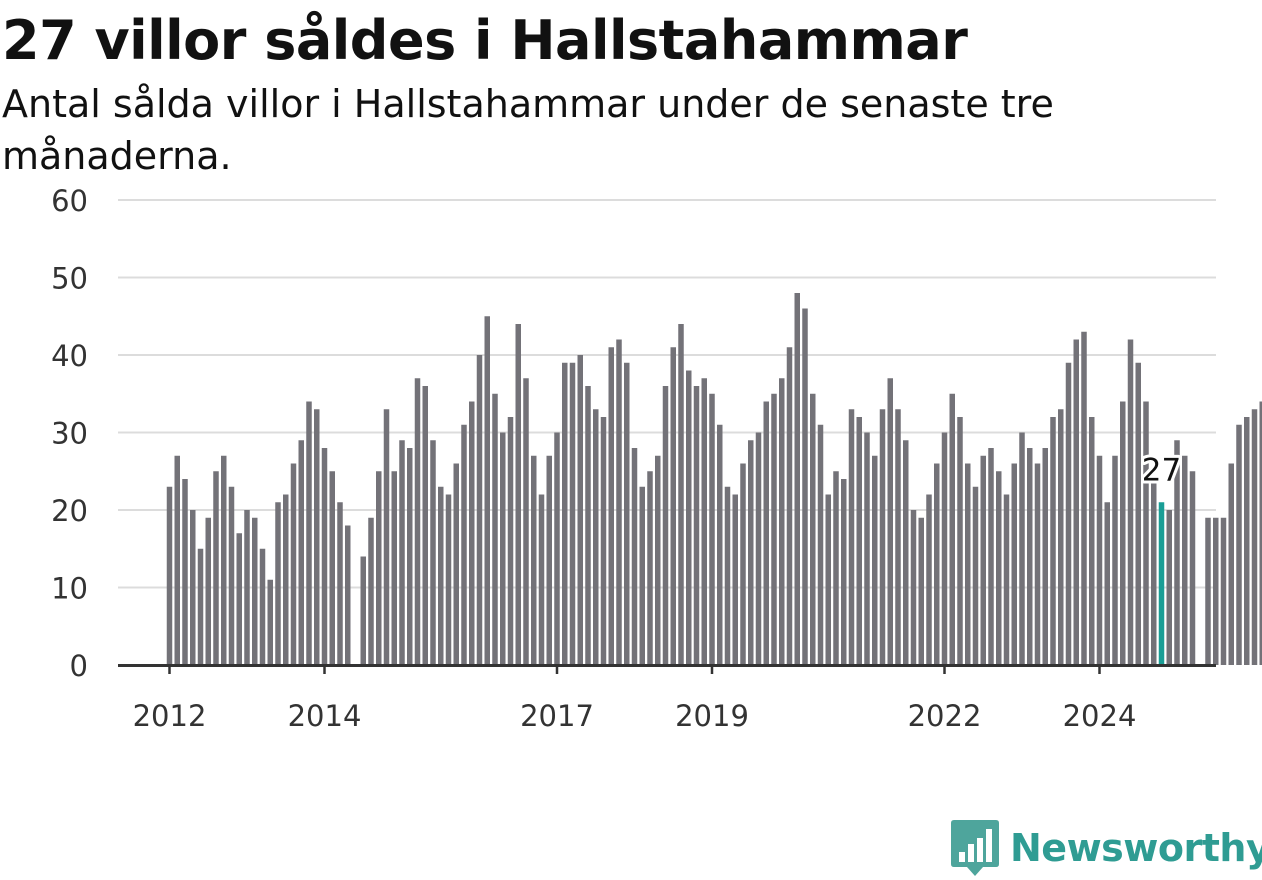  I want to click on x-tick-label: 2017, so click(557, 716).